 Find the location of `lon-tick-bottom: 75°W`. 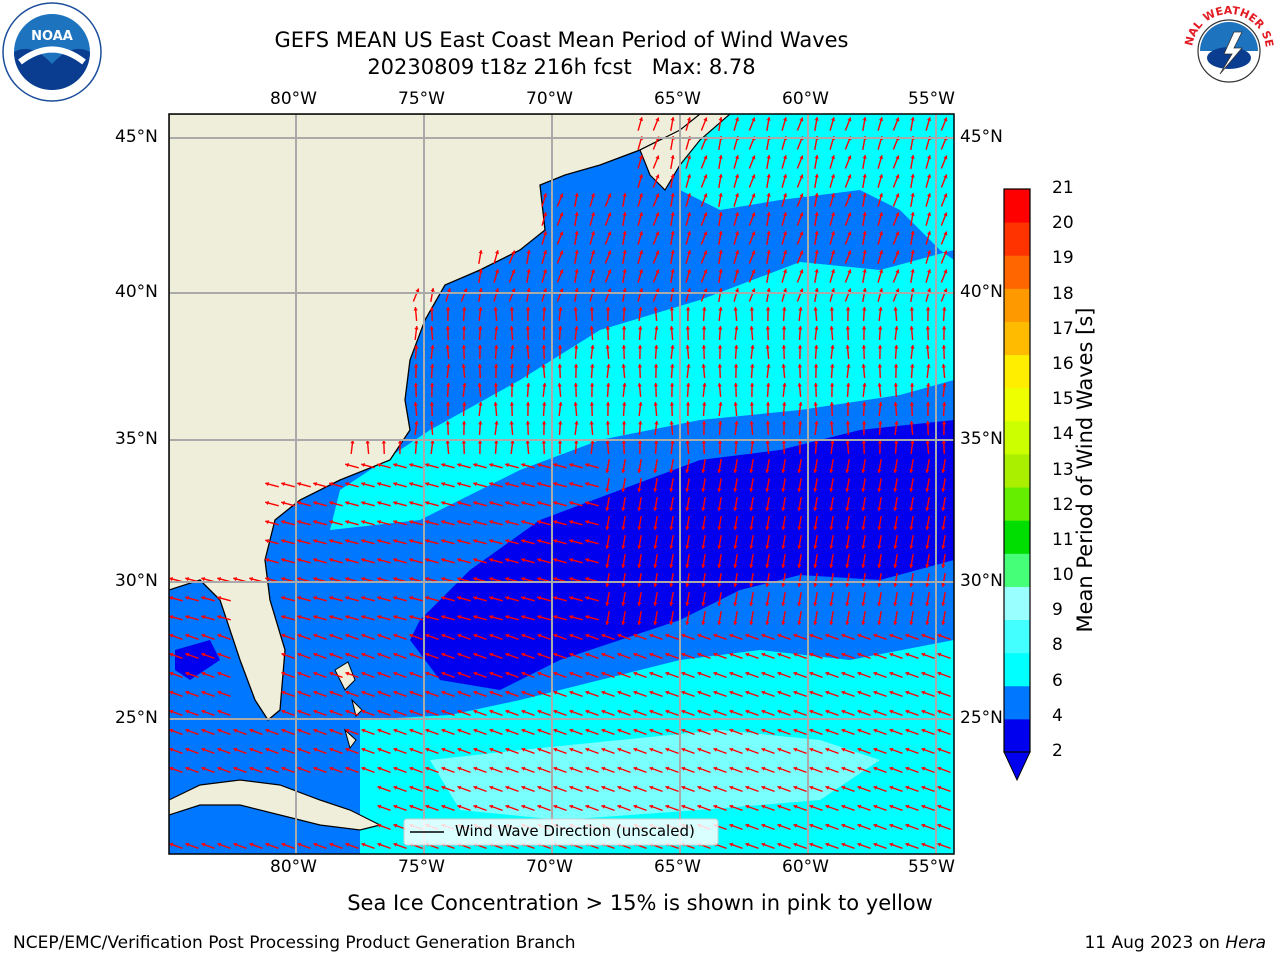

lon-tick-bottom: 75°W is located at coordinates (421, 867).